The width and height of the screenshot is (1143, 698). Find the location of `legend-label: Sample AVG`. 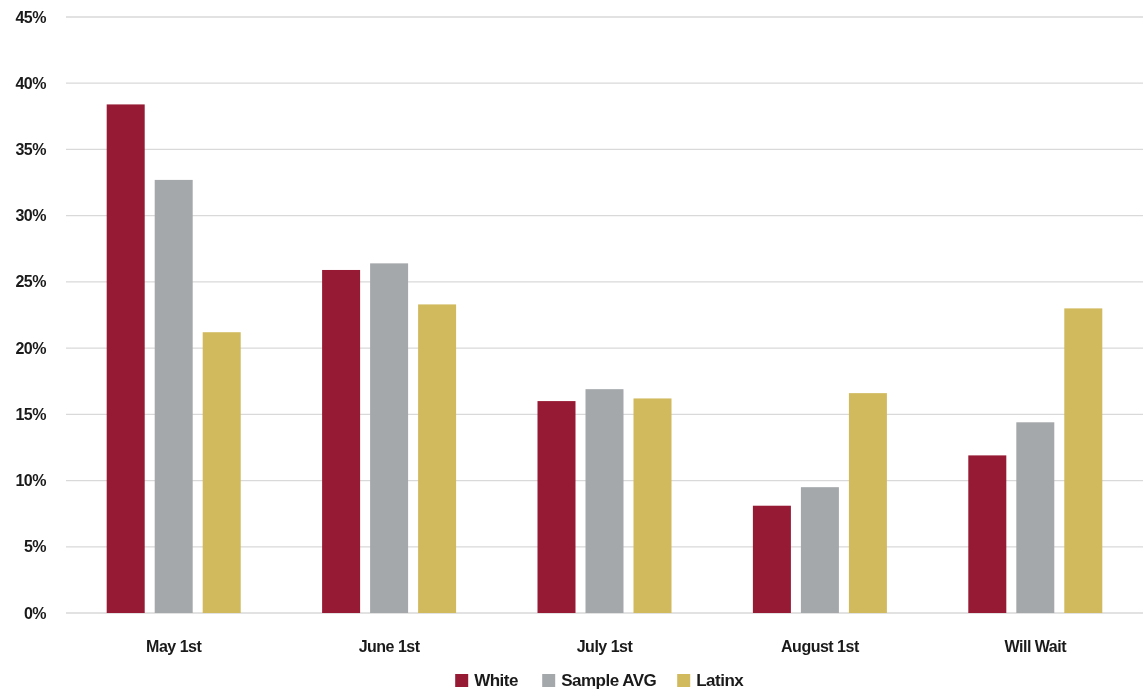

legend-label: Sample AVG is located at coordinates (609, 680).